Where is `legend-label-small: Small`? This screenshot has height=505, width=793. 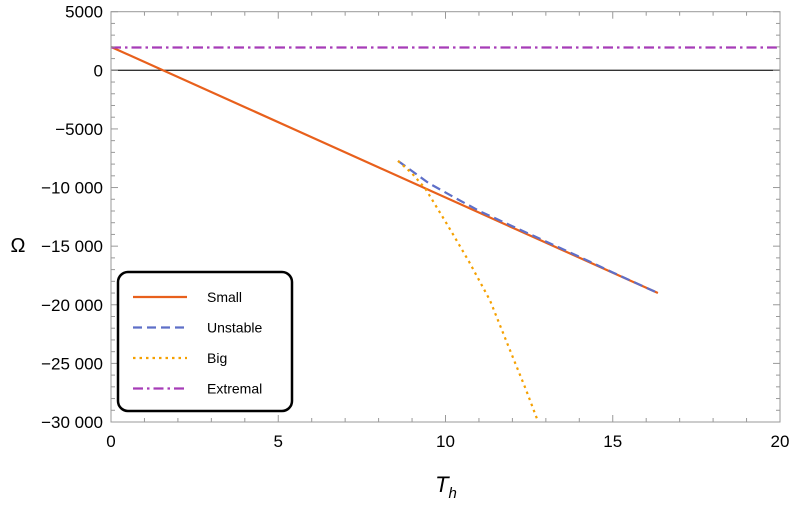
legend-label-small: Small is located at coordinates (224, 297).